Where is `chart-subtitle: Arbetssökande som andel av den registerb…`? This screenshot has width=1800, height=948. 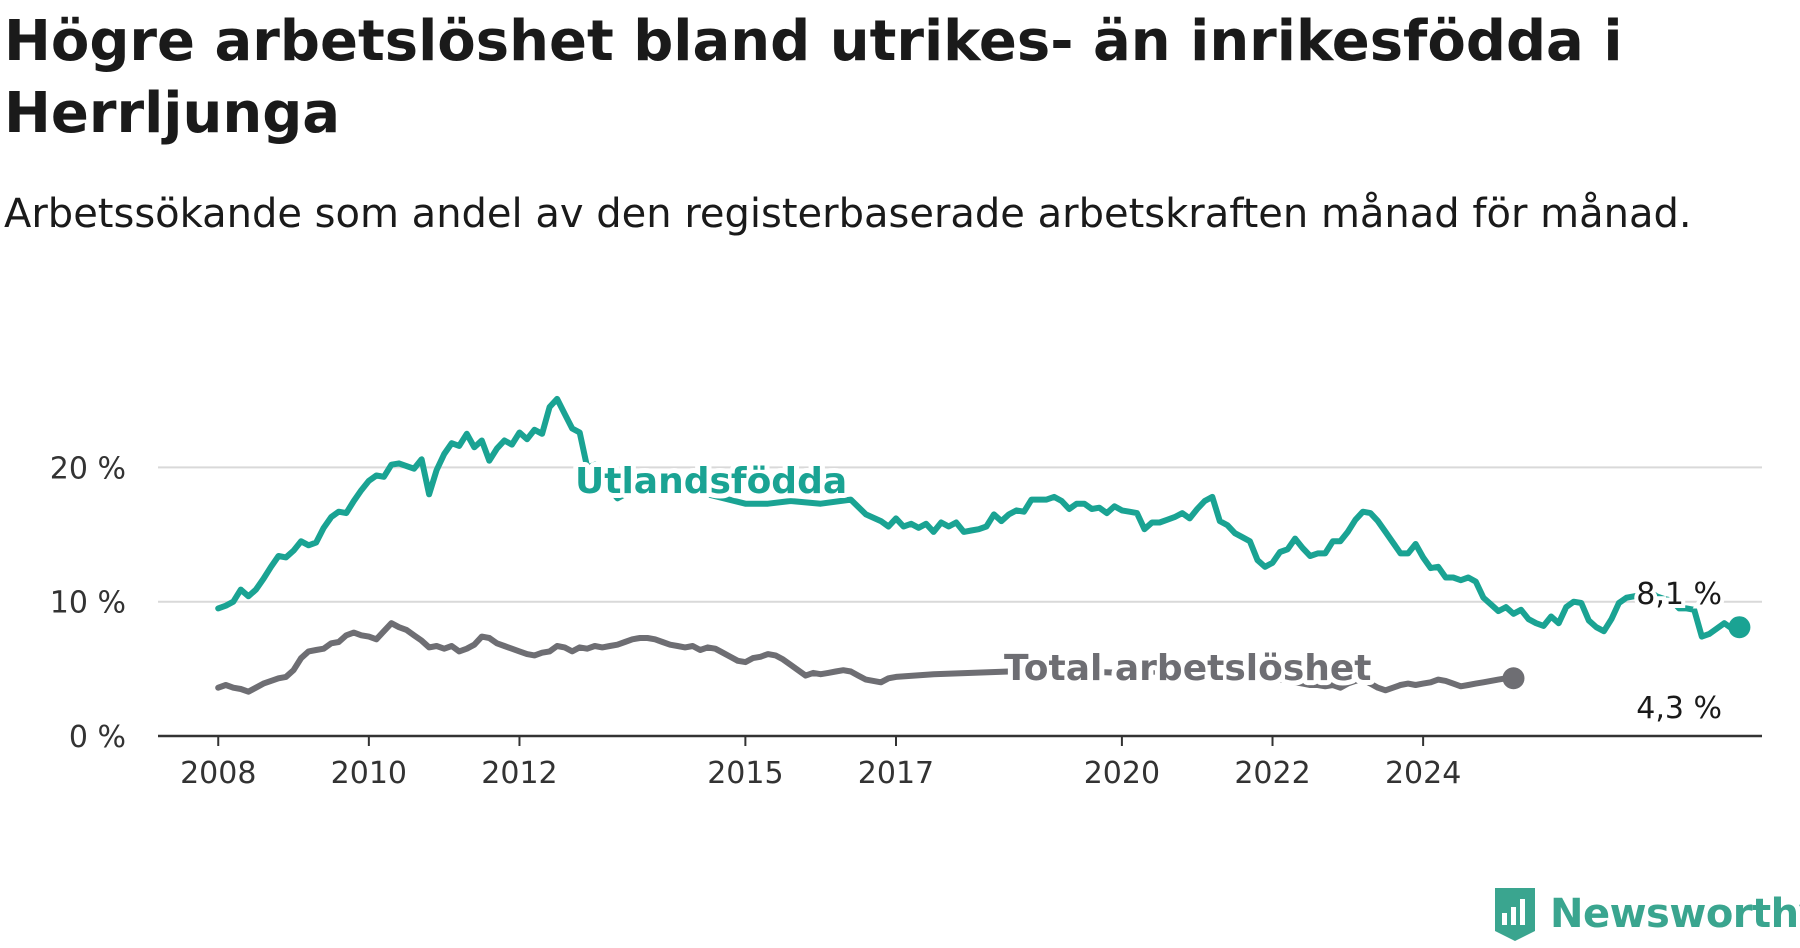
chart-subtitle: Arbetssökande som andel av den registerb… is located at coordinates (848, 214).